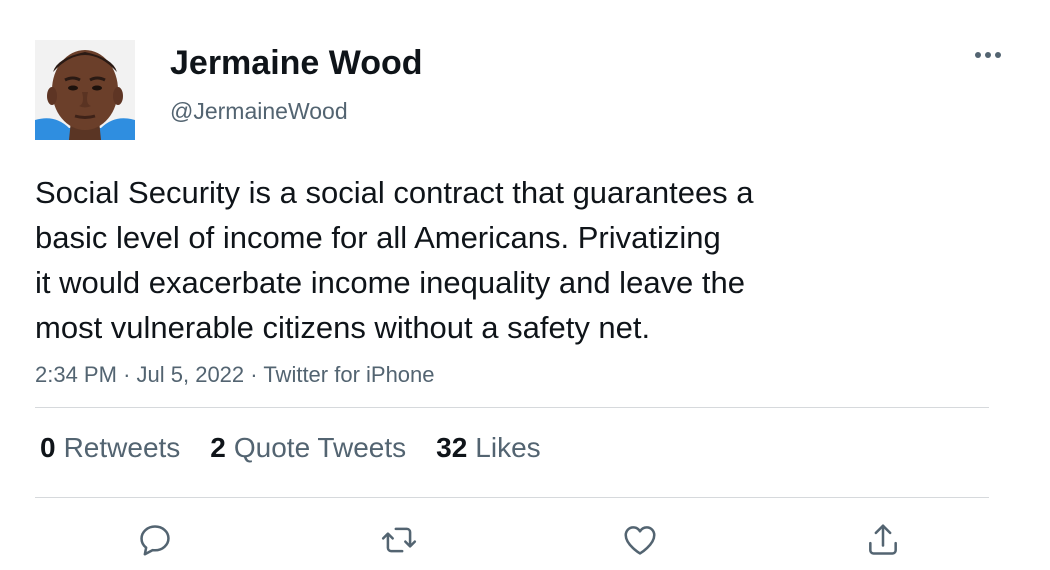 This screenshot has width=1050, height=570. I want to click on share-button, so click(883, 540).